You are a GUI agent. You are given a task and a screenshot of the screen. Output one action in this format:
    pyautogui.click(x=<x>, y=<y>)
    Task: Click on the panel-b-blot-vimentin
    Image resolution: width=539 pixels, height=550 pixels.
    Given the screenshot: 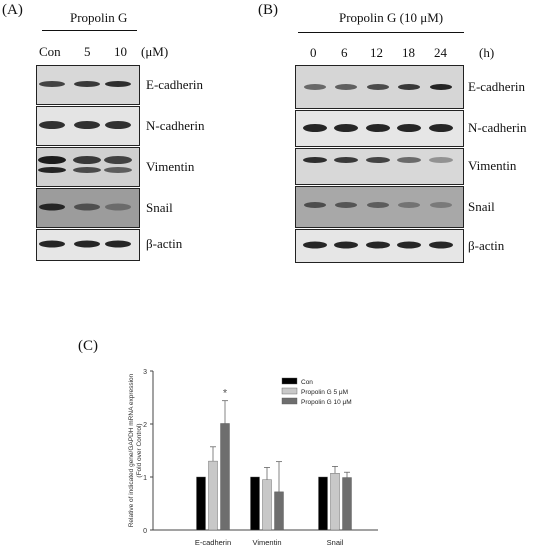 What is the action you would take?
    pyautogui.click(x=379, y=166)
    